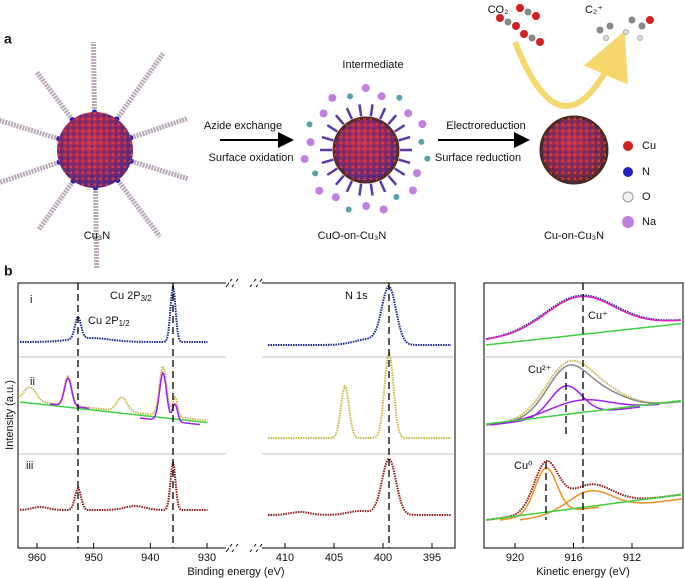 Image resolution: width=685 pixels, height=578 pixels. I want to click on state-label: Cu⁺, so click(598, 316).